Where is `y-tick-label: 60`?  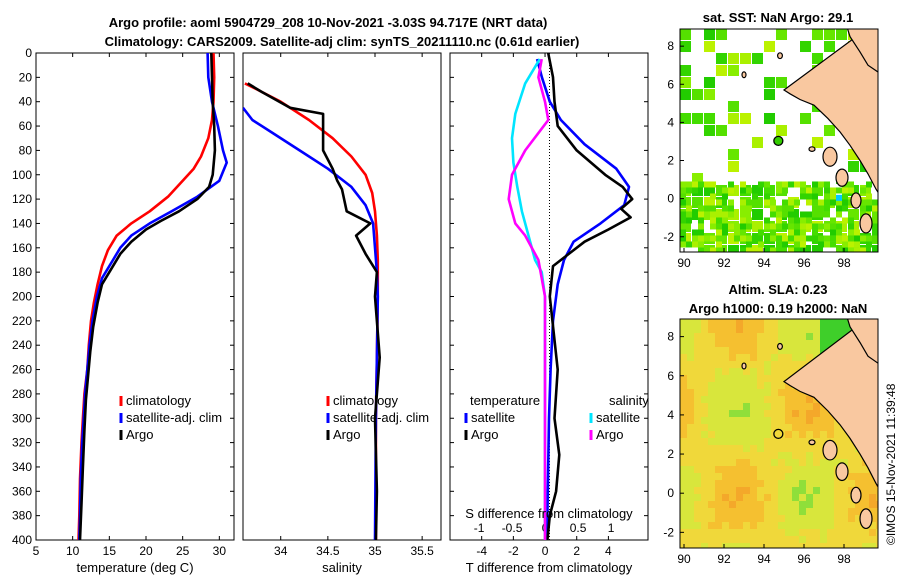 y-tick-label: 60 is located at coordinates (26, 126).